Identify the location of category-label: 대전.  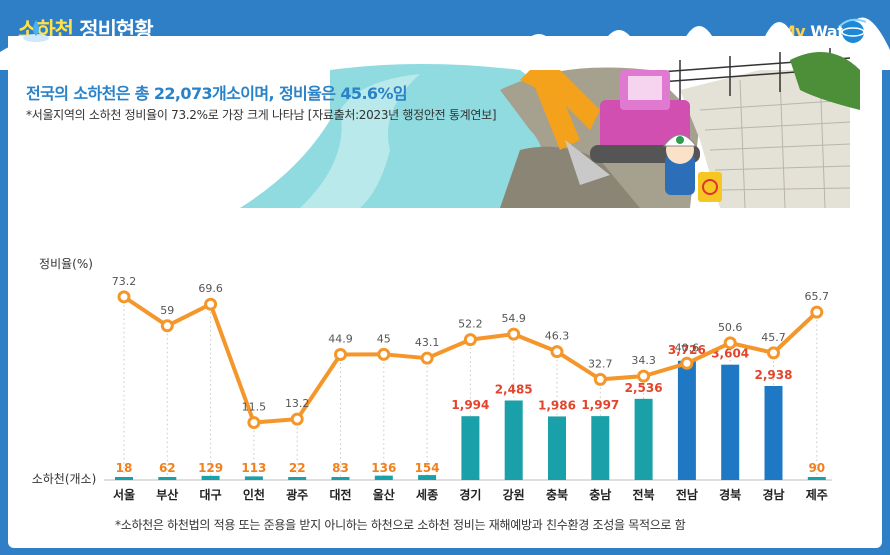
(340, 494).